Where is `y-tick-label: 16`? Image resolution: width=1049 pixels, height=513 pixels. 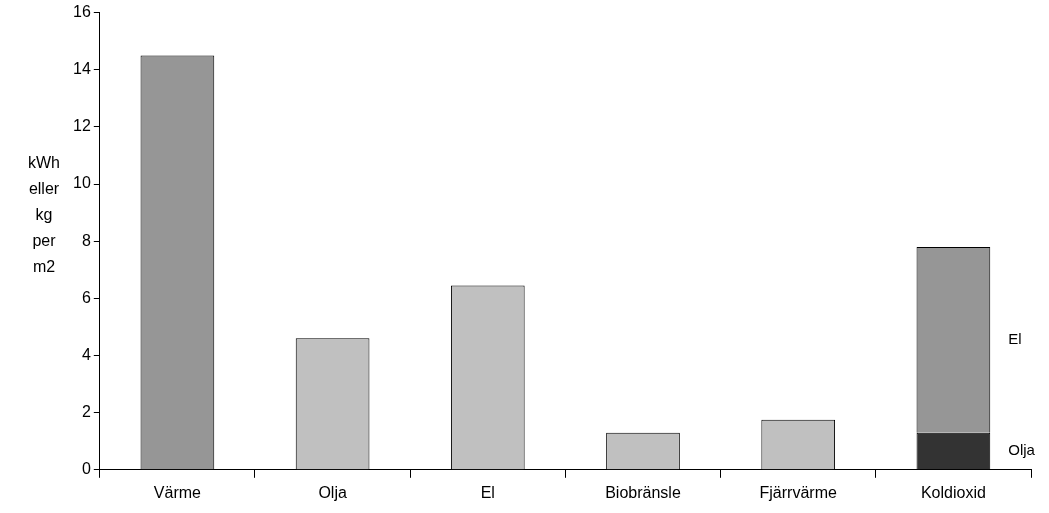 y-tick-label: 16 is located at coordinates (82, 12).